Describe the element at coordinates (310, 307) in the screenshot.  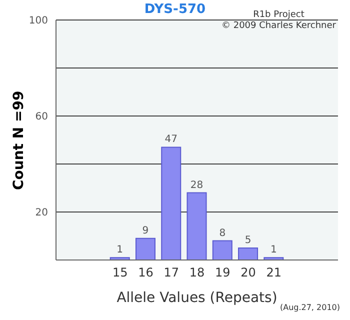
I see `text: (Aug.27, 2010)` at that location.